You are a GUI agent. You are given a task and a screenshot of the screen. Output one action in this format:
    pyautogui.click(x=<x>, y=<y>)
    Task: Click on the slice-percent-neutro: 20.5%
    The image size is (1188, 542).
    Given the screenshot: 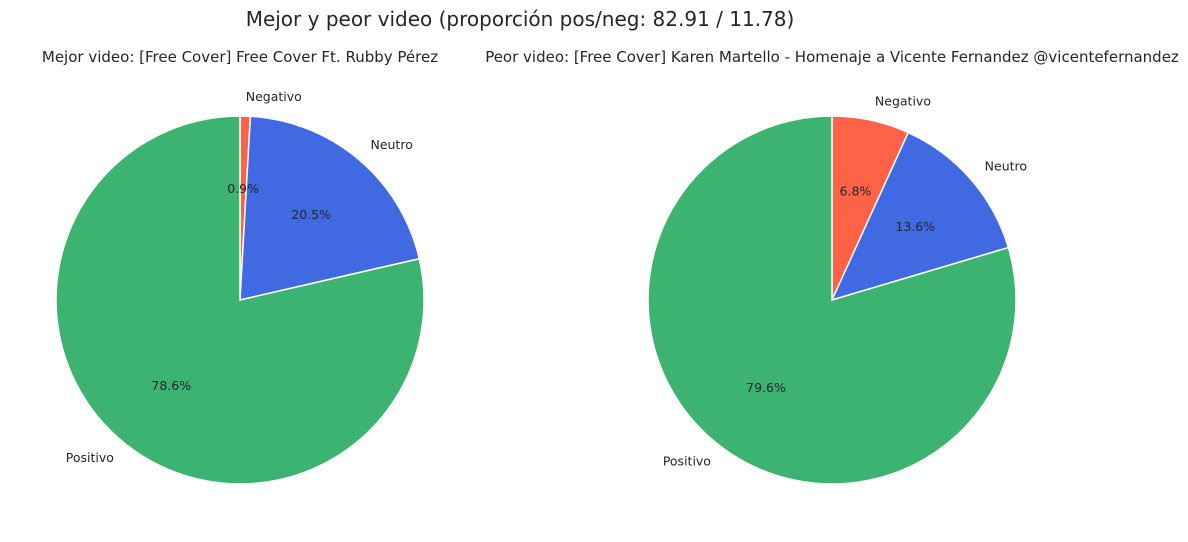 What is the action you would take?
    pyautogui.click(x=311, y=214)
    